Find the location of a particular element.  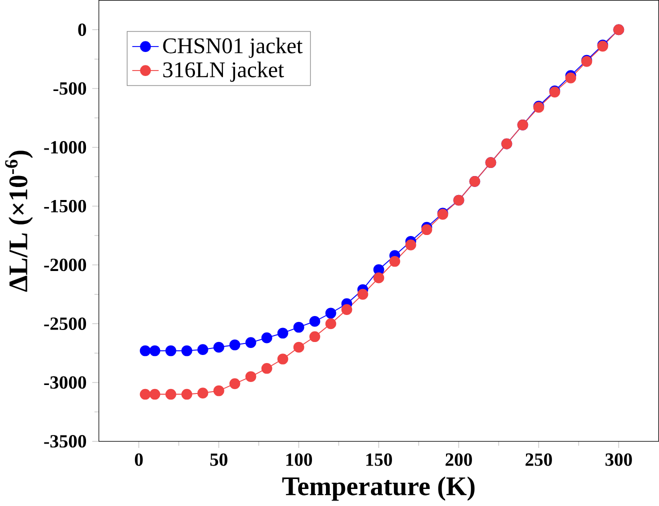

legend-label: 316LN jacket is located at coordinates (223, 72).